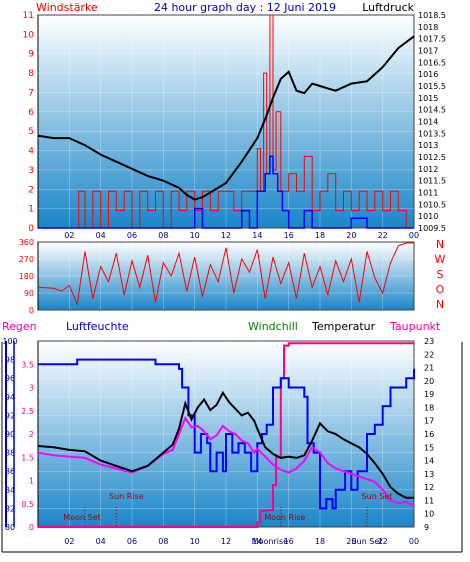  What do you see at coordinates (31, 55) in the screenshot?
I see `wind-tick-label: 9` at bounding box center [31, 55].